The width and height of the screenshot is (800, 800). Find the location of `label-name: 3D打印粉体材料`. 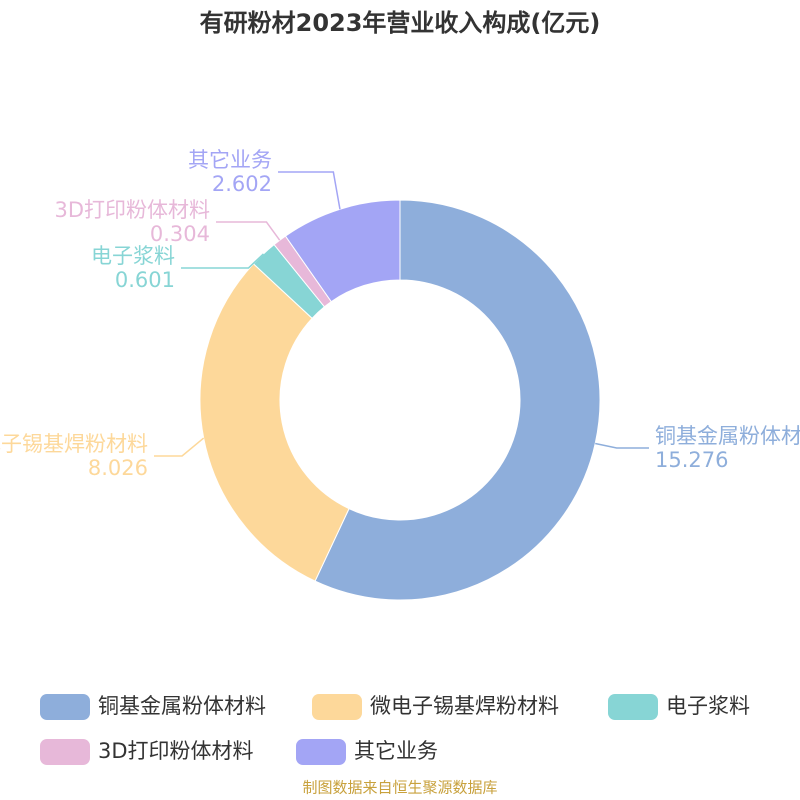

label-name: 3D打印粉体材料 is located at coordinates (132, 210).